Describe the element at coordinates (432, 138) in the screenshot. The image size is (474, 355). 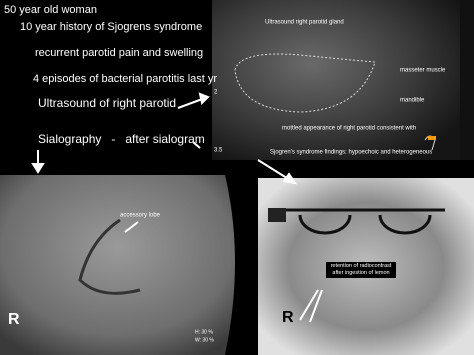
I see `probe-marker` at that location.